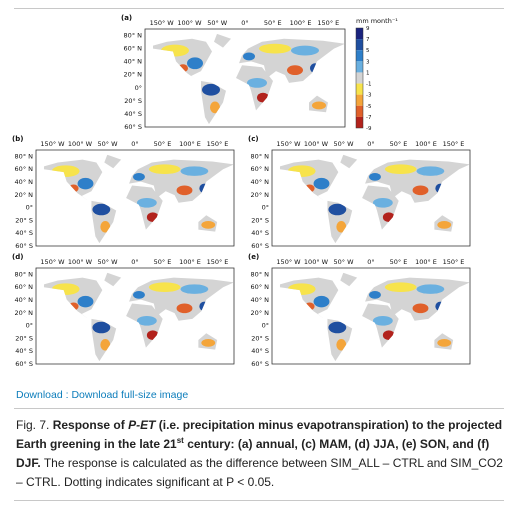 The width and height of the screenshot is (526, 509). I want to click on colorbar-label: -3, so click(369, 96).